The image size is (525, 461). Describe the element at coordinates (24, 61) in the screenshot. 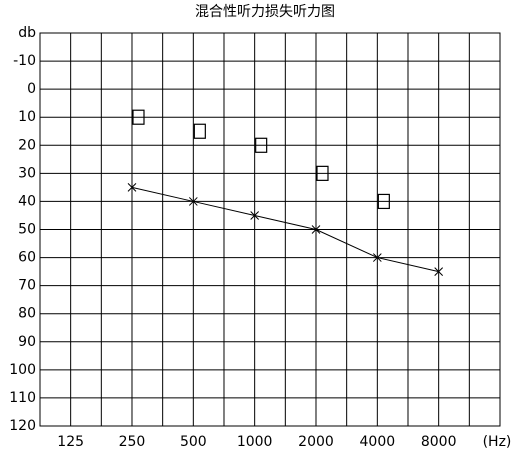

I see `y-tick-label: -10` at that location.